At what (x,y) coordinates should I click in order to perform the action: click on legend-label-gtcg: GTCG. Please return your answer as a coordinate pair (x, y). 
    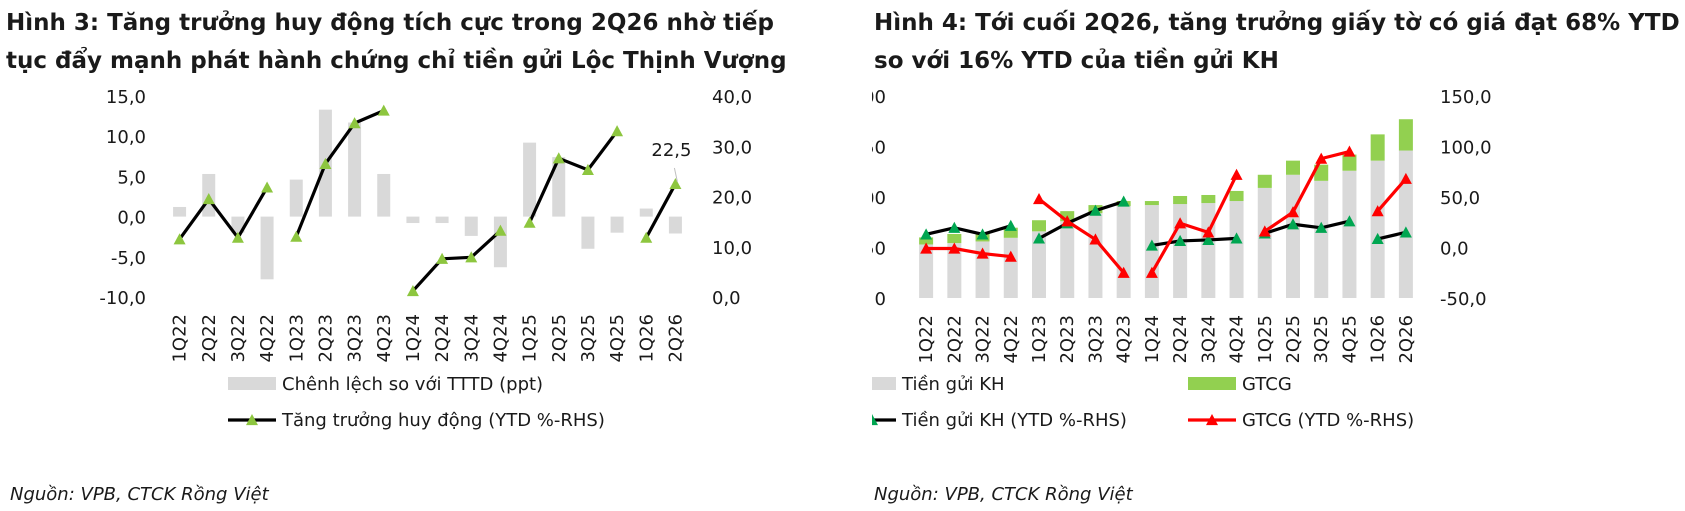
    Looking at the image, I should click on (1267, 384).